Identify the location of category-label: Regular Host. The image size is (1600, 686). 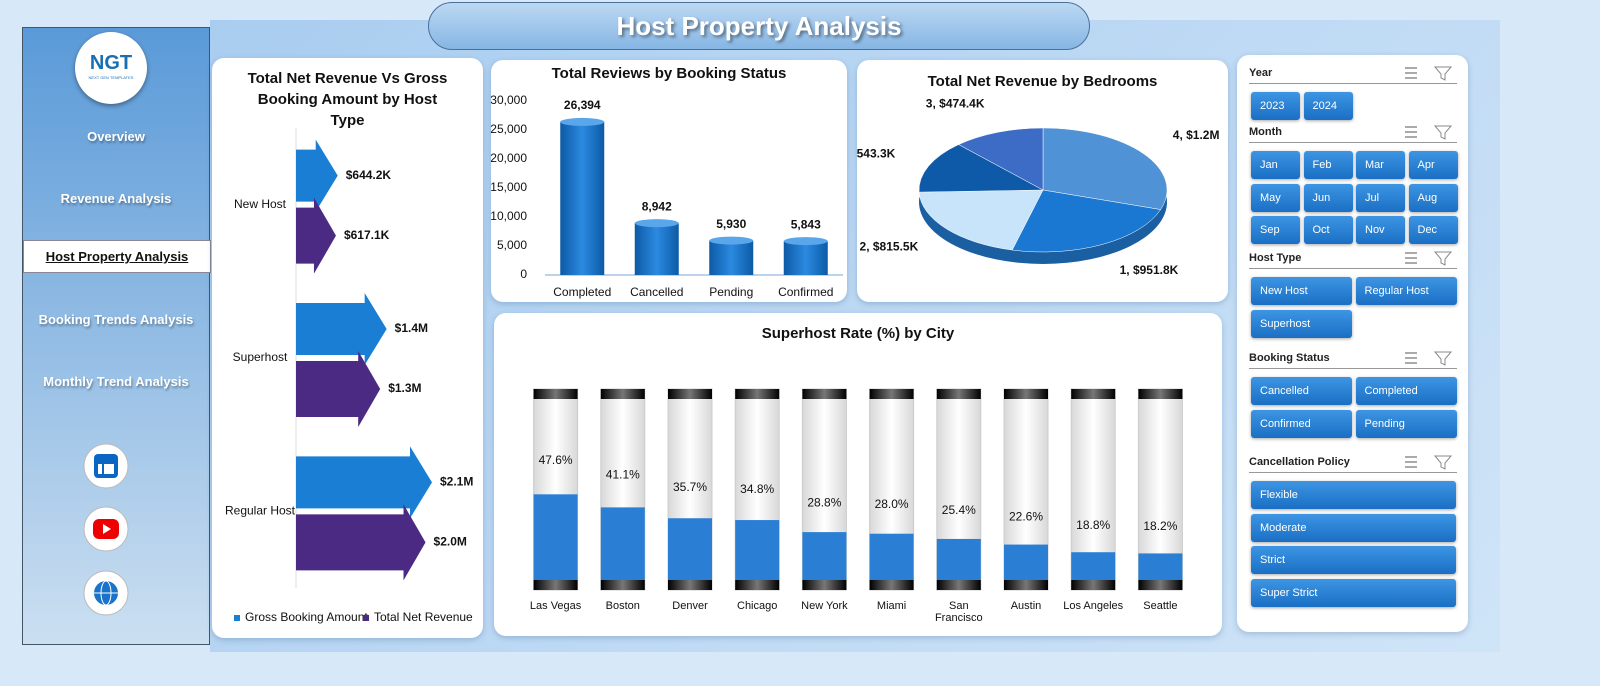
(260, 511).